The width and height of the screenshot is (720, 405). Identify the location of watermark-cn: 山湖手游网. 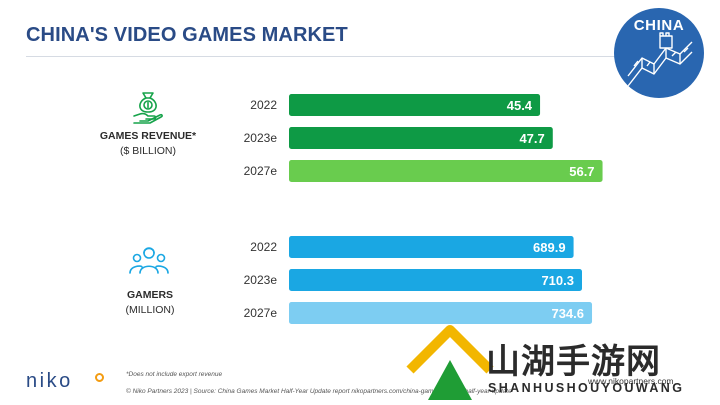
(573, 362).